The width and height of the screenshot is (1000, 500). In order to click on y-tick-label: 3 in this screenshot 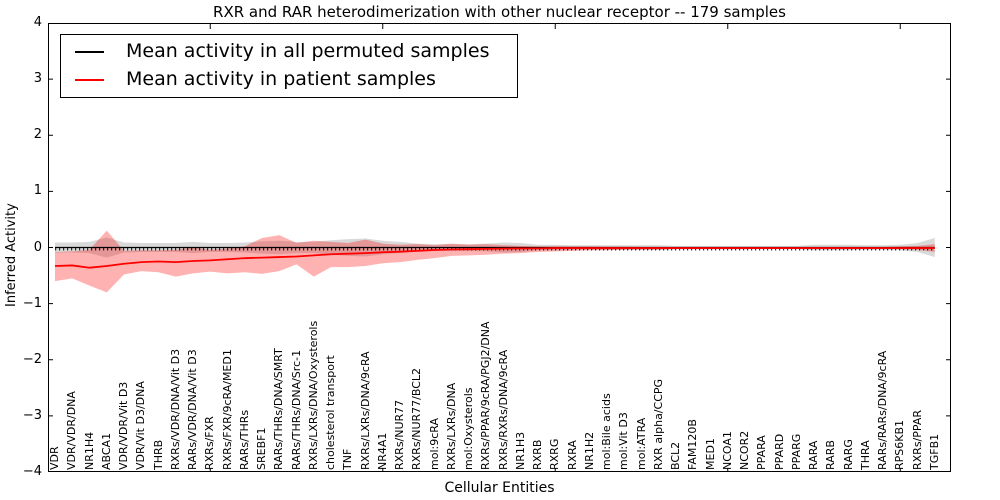, I will do `click(37, 79)`.